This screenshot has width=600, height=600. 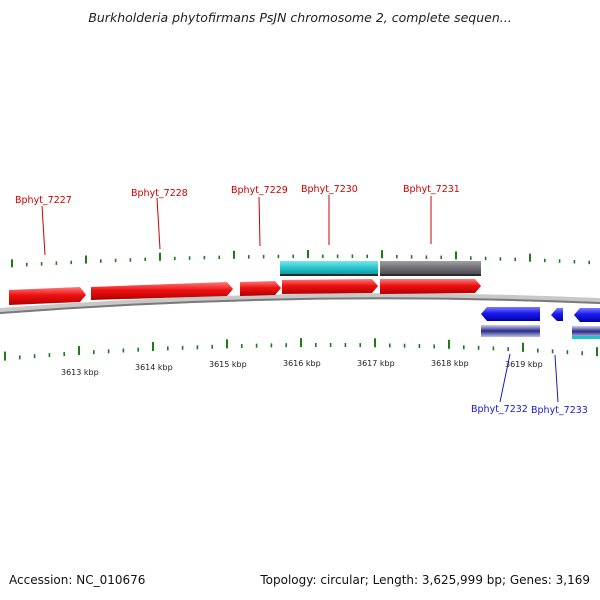 I want to click on gene-label-bphyt-7232: Bphyt_7232, so click(x=499, y=409).